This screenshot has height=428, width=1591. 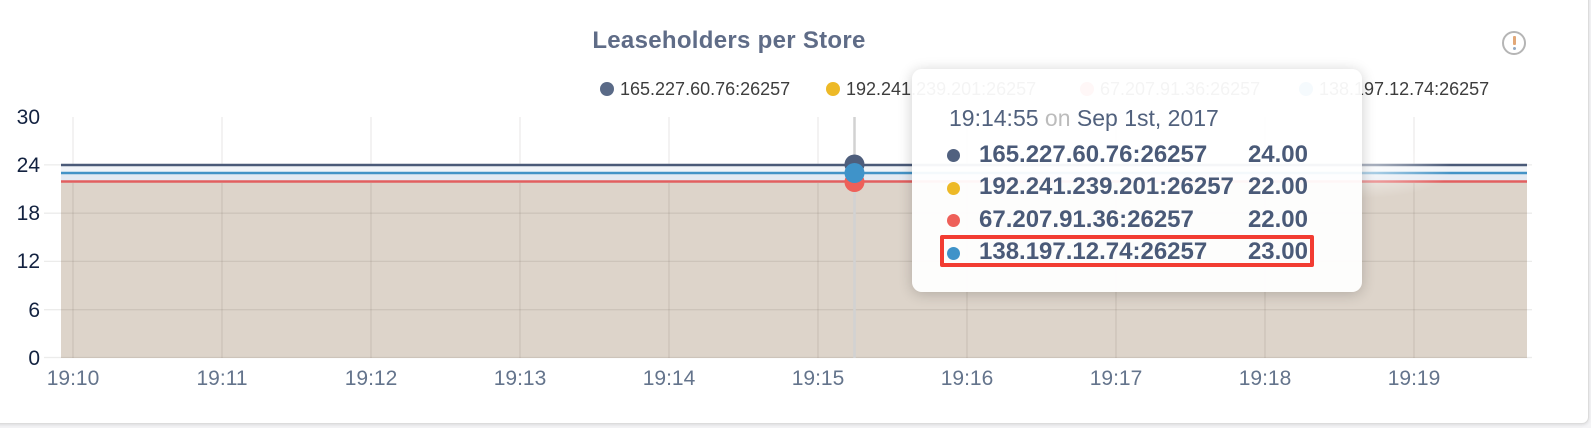 What do you see at coordinates (29, 165) in the screenshot?
I see `svg-text: 24` at bounding box center [29, 165].